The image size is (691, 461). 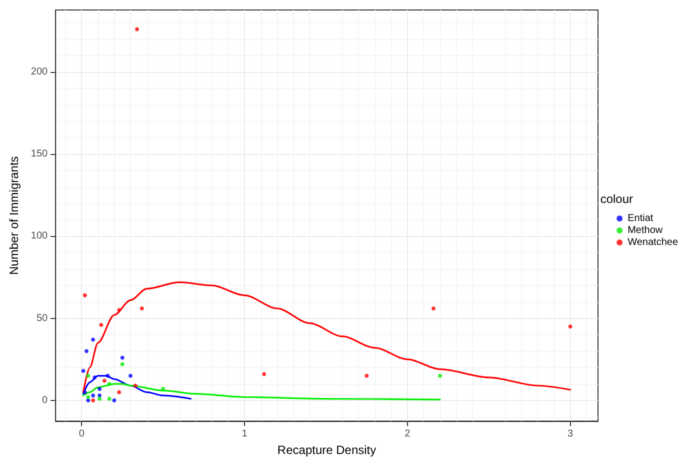 I want to click on x-tick-label: 0, so click(x=81, y=434).